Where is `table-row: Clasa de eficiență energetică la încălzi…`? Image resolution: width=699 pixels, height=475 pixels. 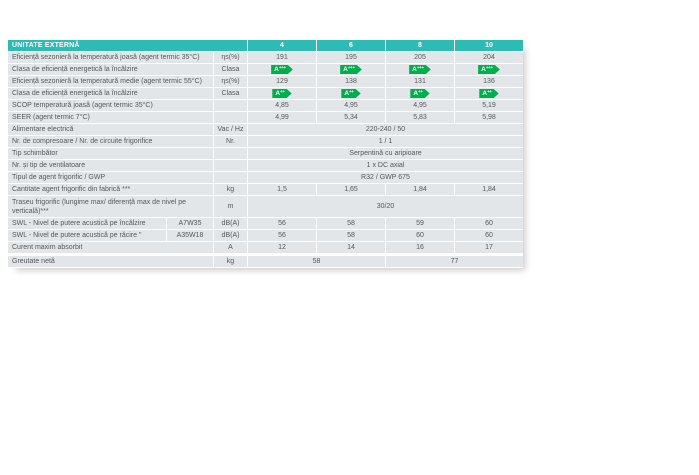
table-row: Clasa de eficiență energetică la încălzi… is located at coordinates (265, 69).